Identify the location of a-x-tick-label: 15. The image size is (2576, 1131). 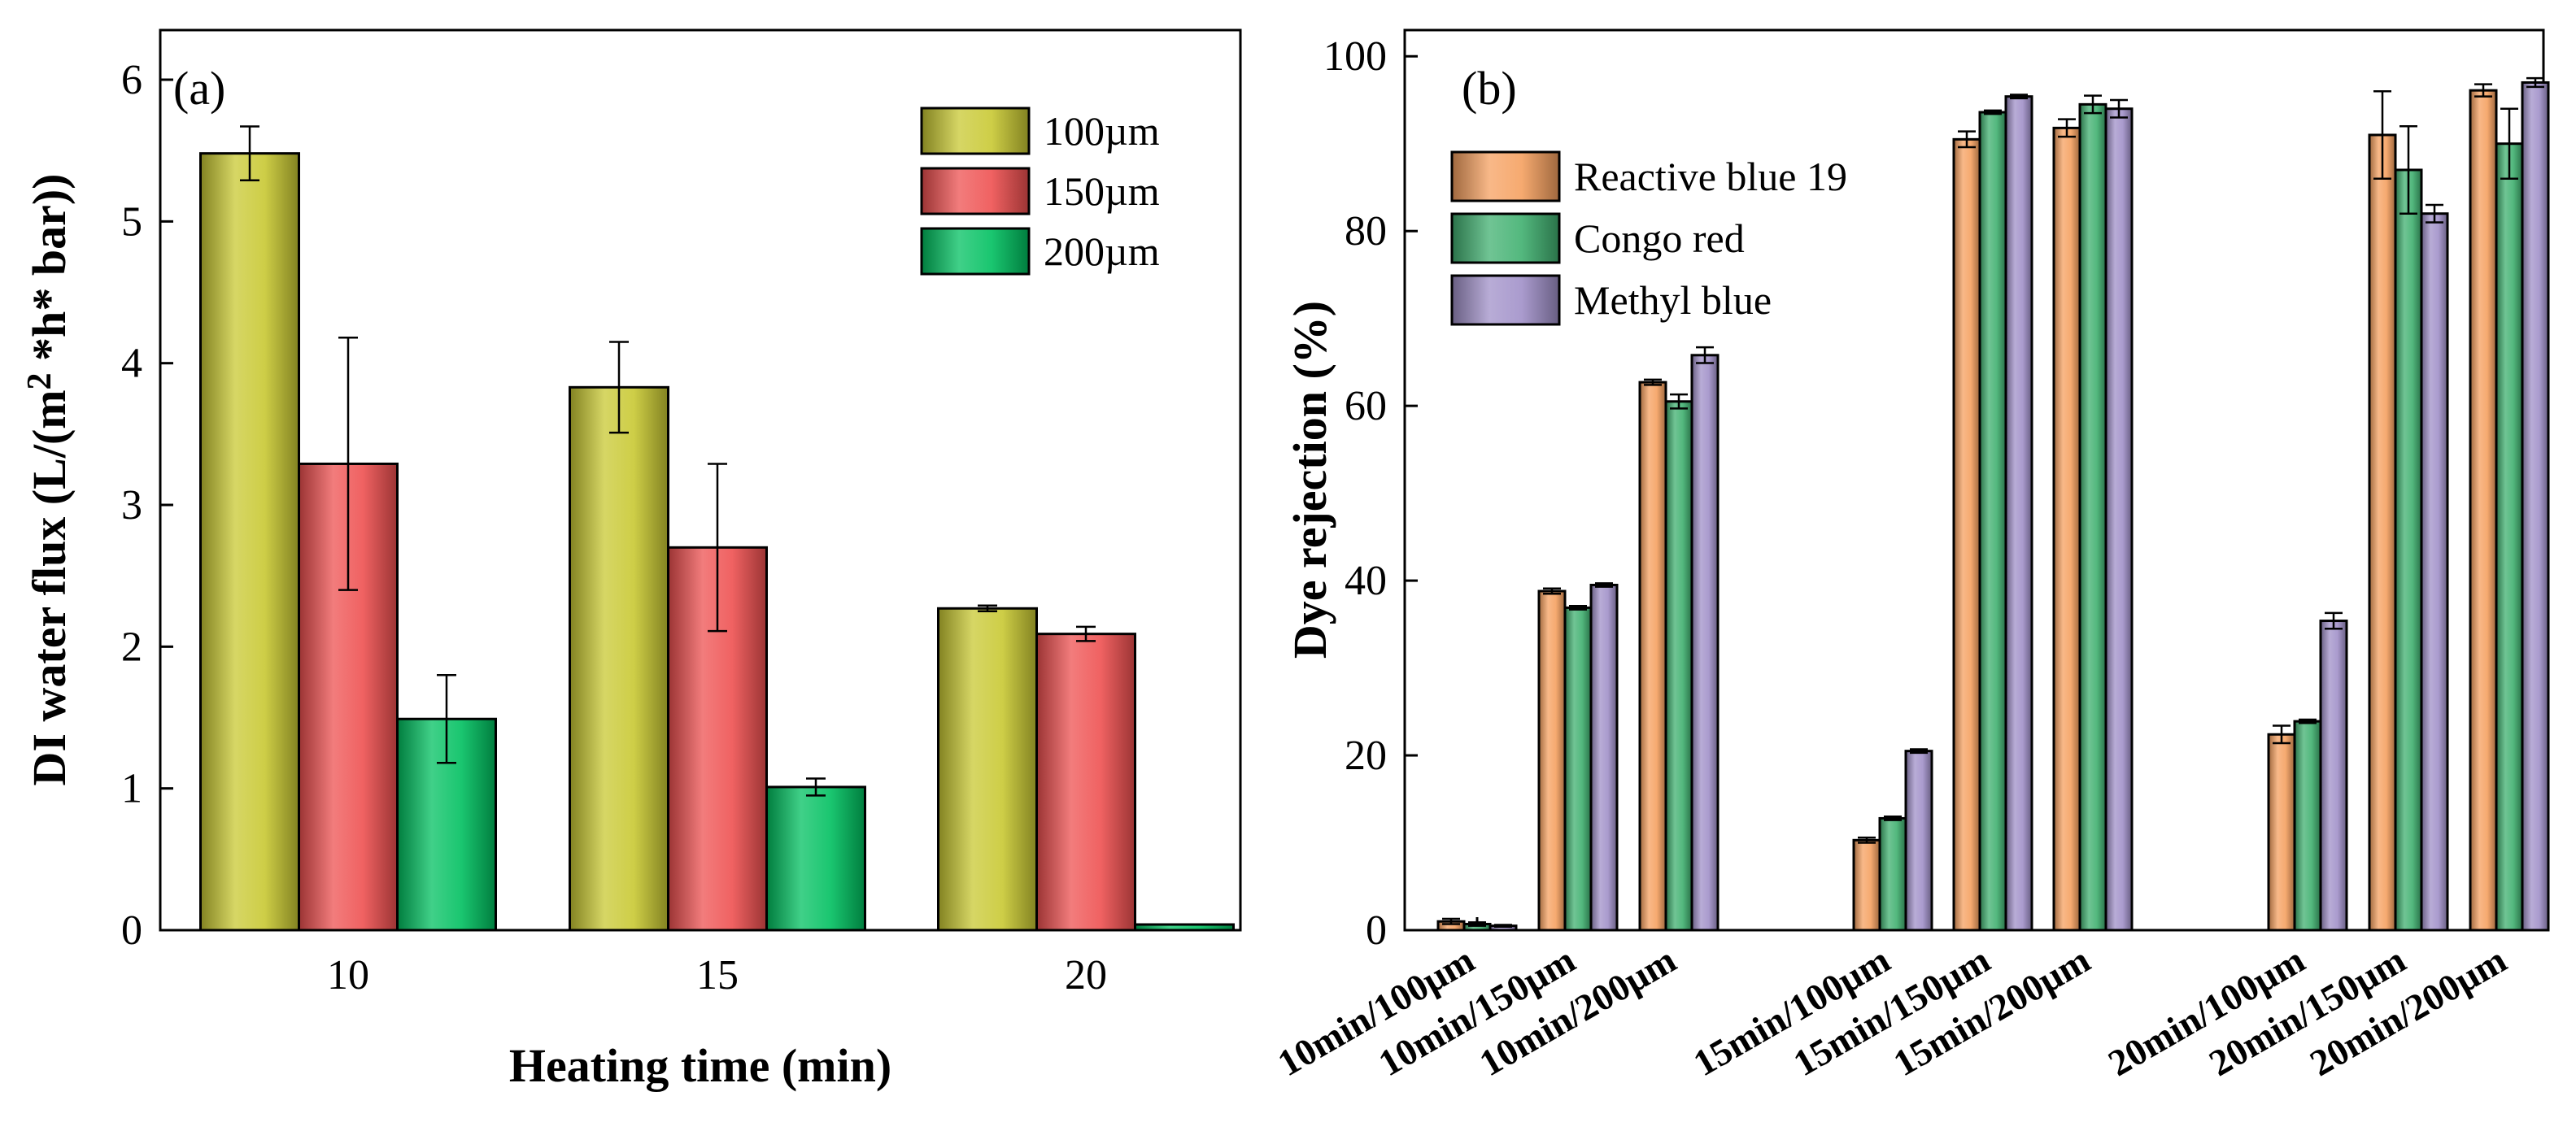
(717, 975).